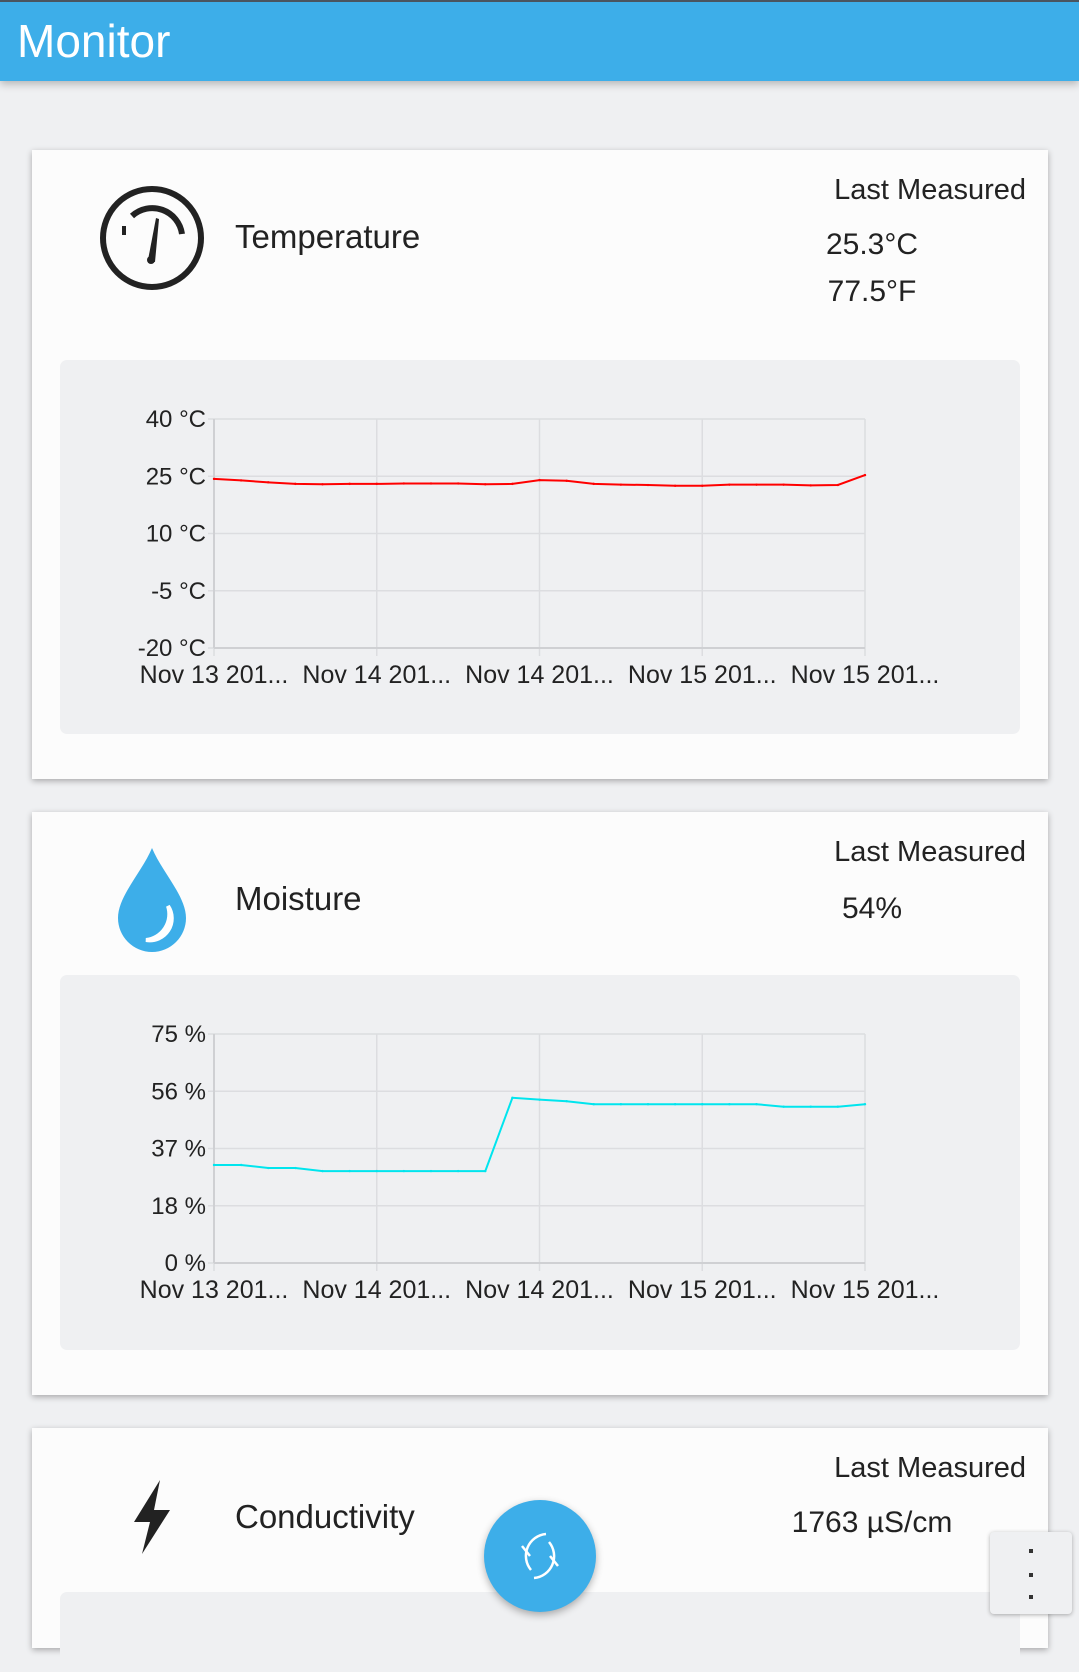  What do you see at coordinates (176, 534) in the screenshot?
I see `y-tick-label: 10 °C` at bounding box center [176, 534].